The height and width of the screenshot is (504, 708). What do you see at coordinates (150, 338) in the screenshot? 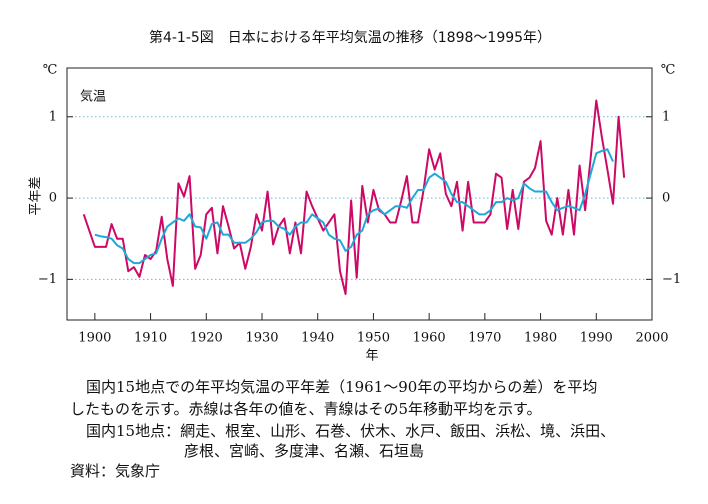
I see `x-tick-label: 1910` at bounding box center [150, 338].